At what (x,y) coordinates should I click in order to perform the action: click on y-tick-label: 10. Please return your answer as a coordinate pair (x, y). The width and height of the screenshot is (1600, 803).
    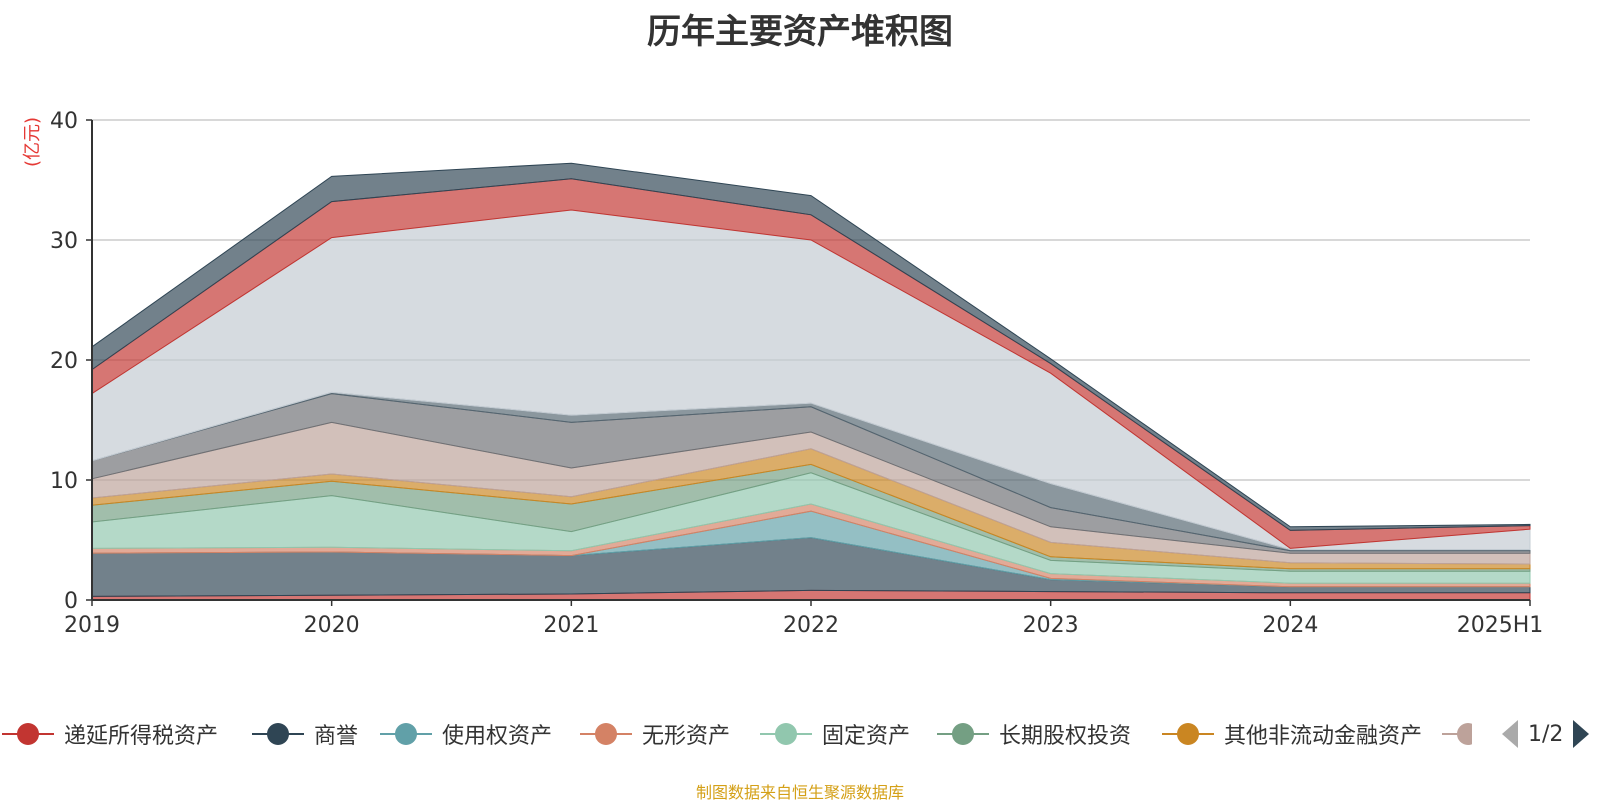
    Looking at the image, I should click on (64, 481).